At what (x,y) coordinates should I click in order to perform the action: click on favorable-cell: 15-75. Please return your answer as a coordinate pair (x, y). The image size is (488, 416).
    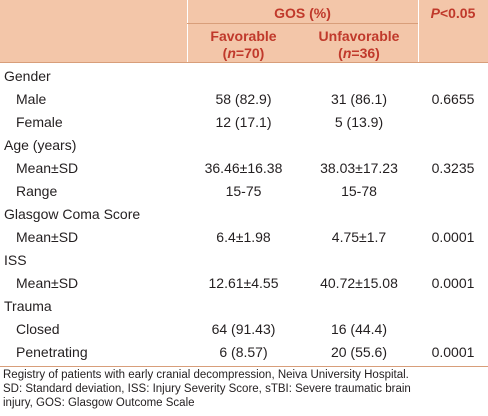
    Looking at the image, I should click on (243, 191).